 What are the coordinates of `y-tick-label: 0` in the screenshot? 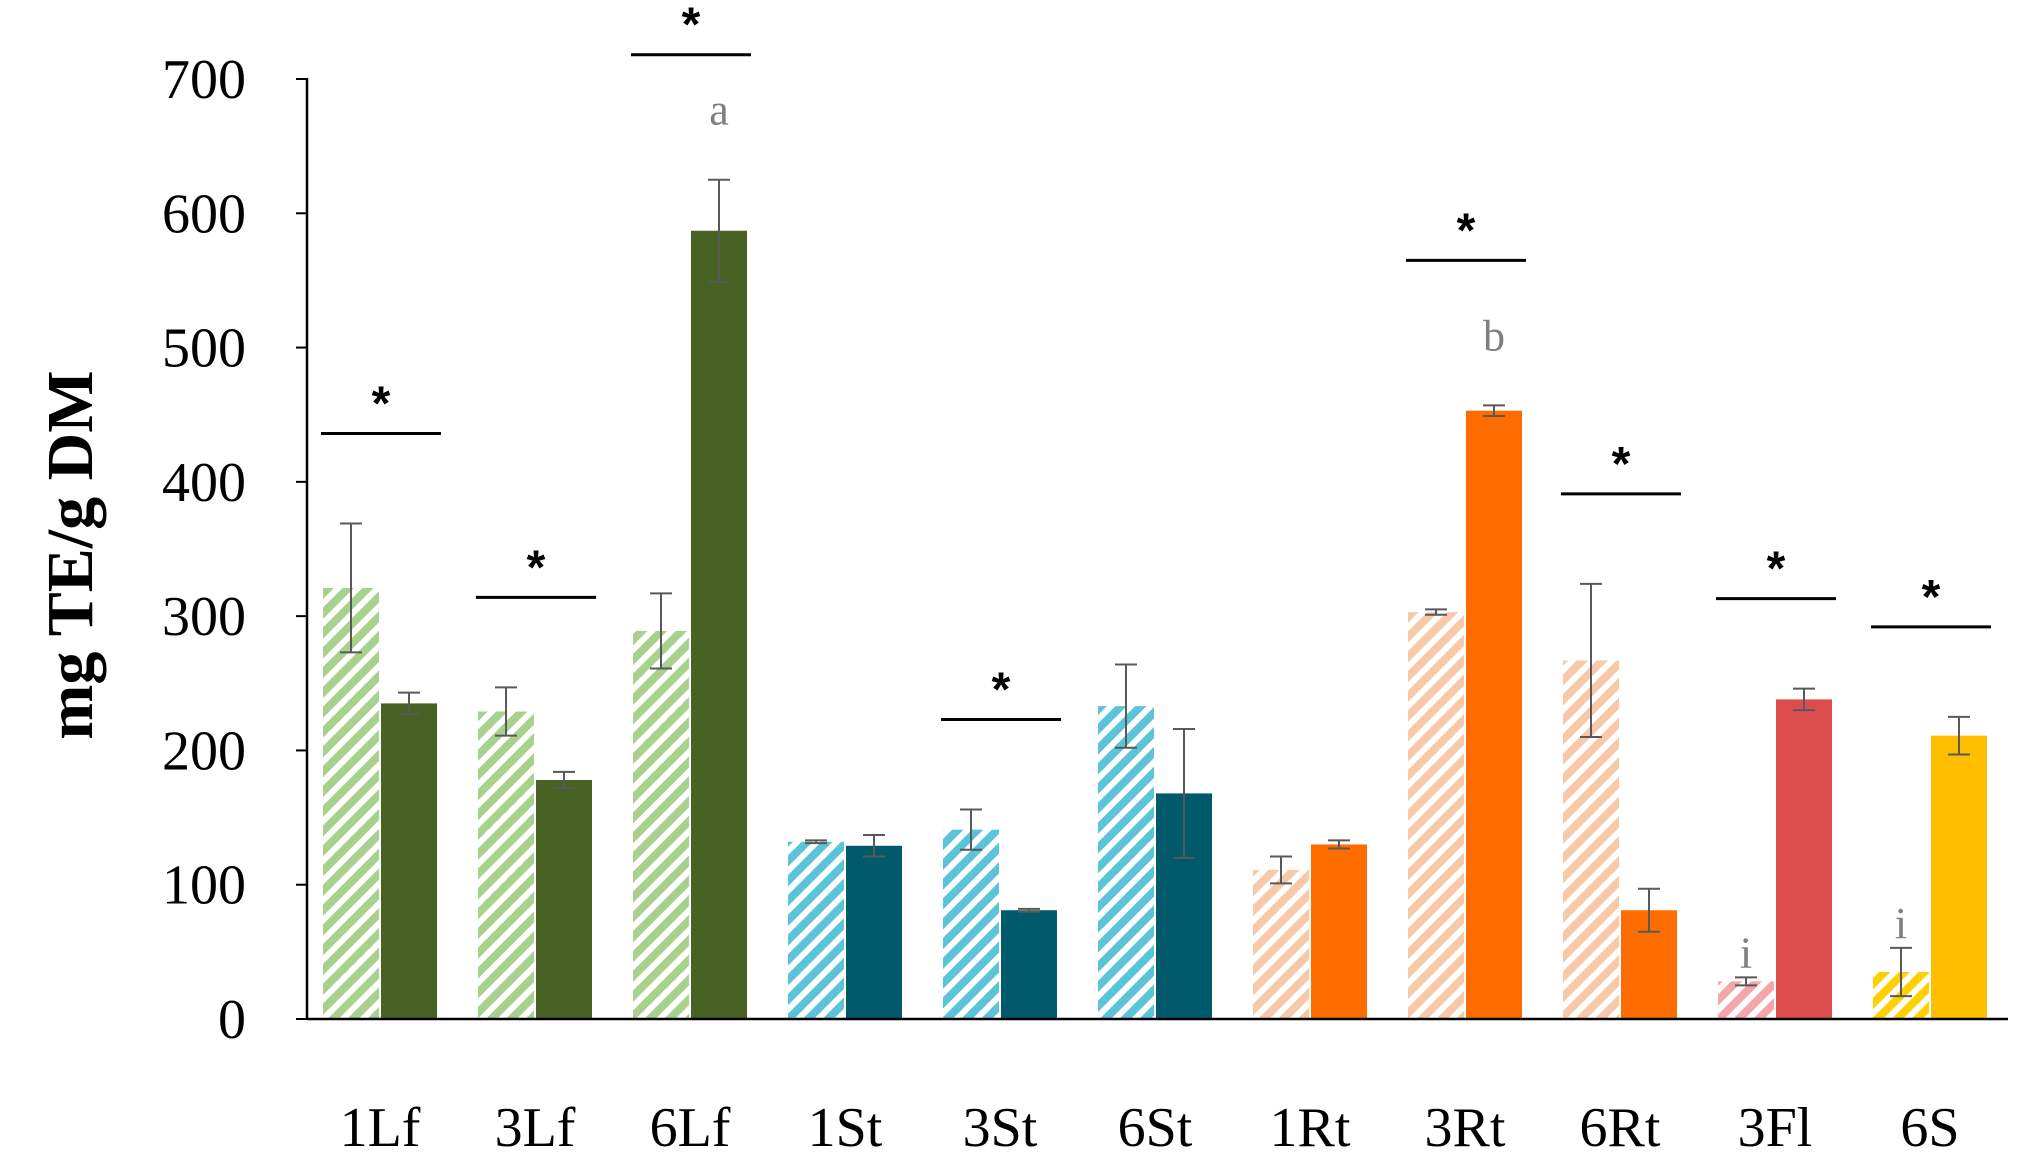 It's located at (232, 1020).